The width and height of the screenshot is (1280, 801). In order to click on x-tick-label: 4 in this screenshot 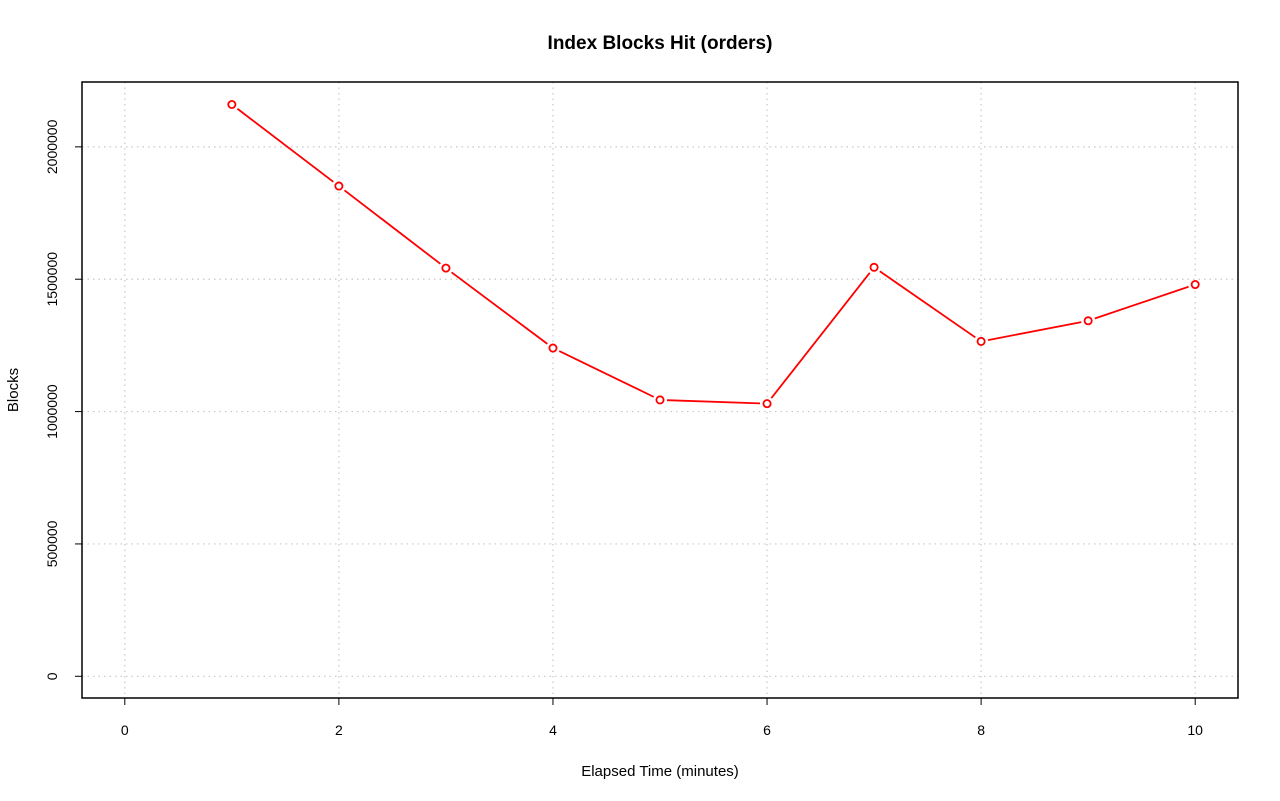, I will do `click(553, 730)`.